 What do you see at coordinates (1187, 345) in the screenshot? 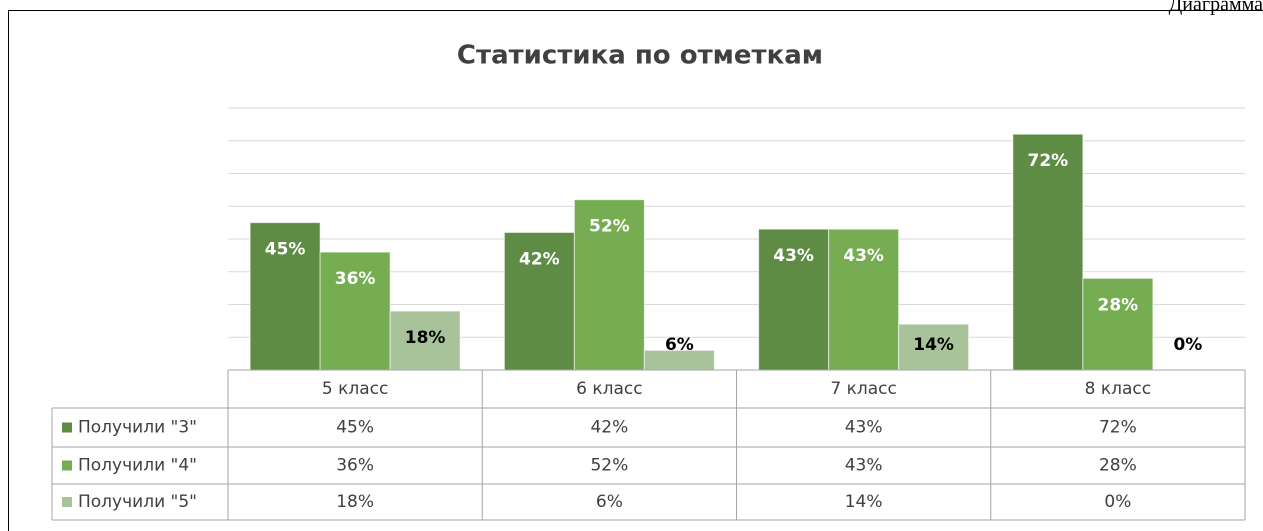
I see `data-label: 0%` at bounding box center [1187, 345].